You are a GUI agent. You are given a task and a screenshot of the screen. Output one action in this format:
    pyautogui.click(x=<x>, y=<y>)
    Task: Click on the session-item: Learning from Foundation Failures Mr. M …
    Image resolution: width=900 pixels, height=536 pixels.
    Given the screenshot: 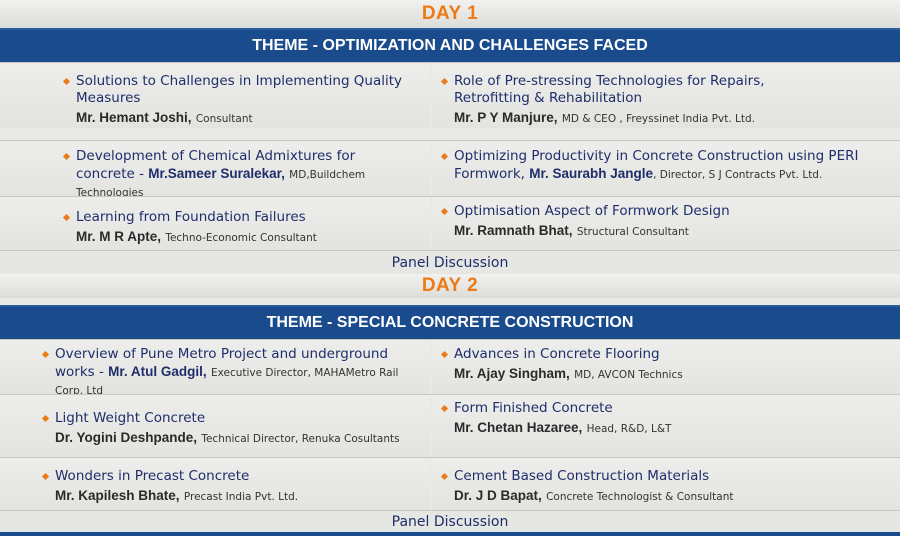 What is the action you would take?
    pyautogui.click(x=235, y=228)
    